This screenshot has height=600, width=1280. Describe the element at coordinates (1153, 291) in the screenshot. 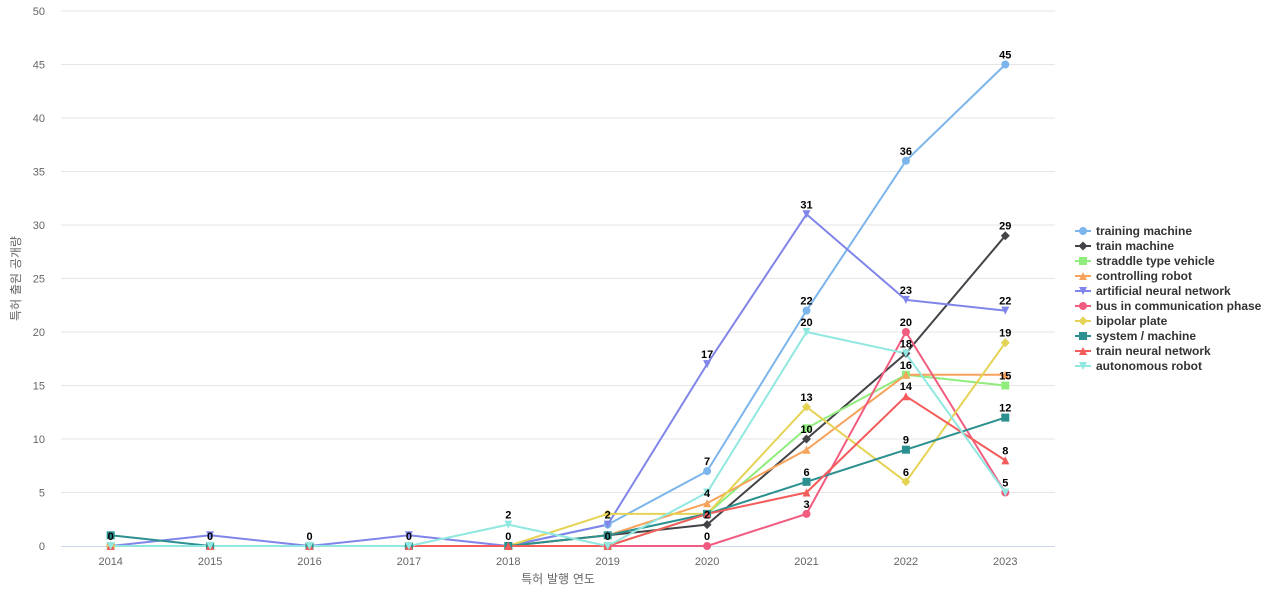

I see `legend-item-artificial-neural-network: artificial neural network` at that location.